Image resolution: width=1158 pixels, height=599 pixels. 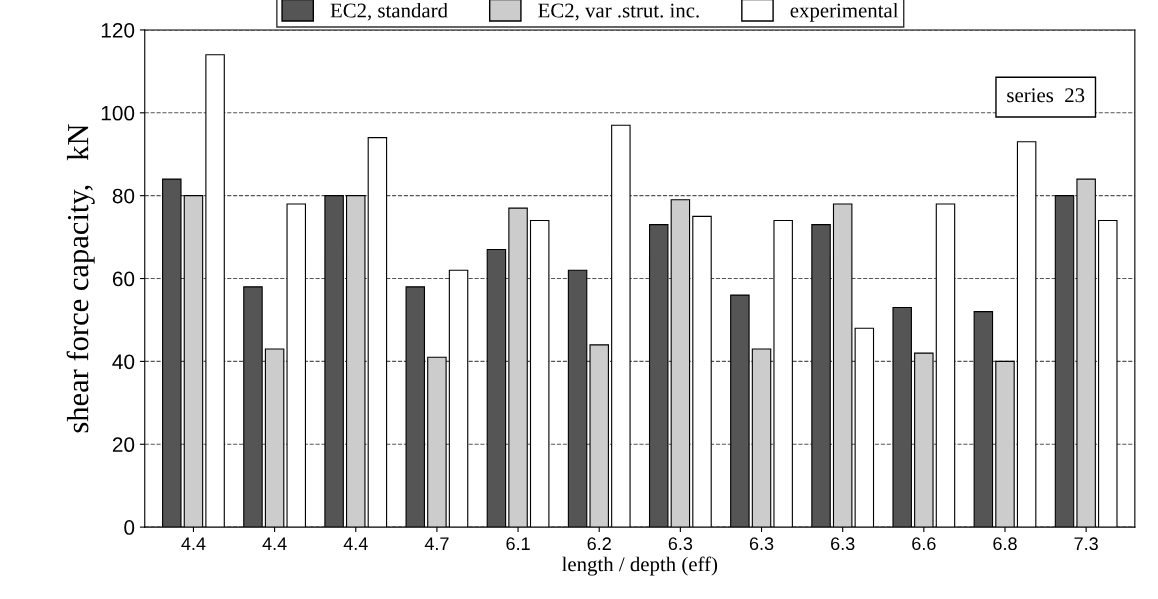 What do you see at coordinates (1005, 544) in the screenshot?
I see `x-tick-label: 6.8` at bounding box center [1005, 544].